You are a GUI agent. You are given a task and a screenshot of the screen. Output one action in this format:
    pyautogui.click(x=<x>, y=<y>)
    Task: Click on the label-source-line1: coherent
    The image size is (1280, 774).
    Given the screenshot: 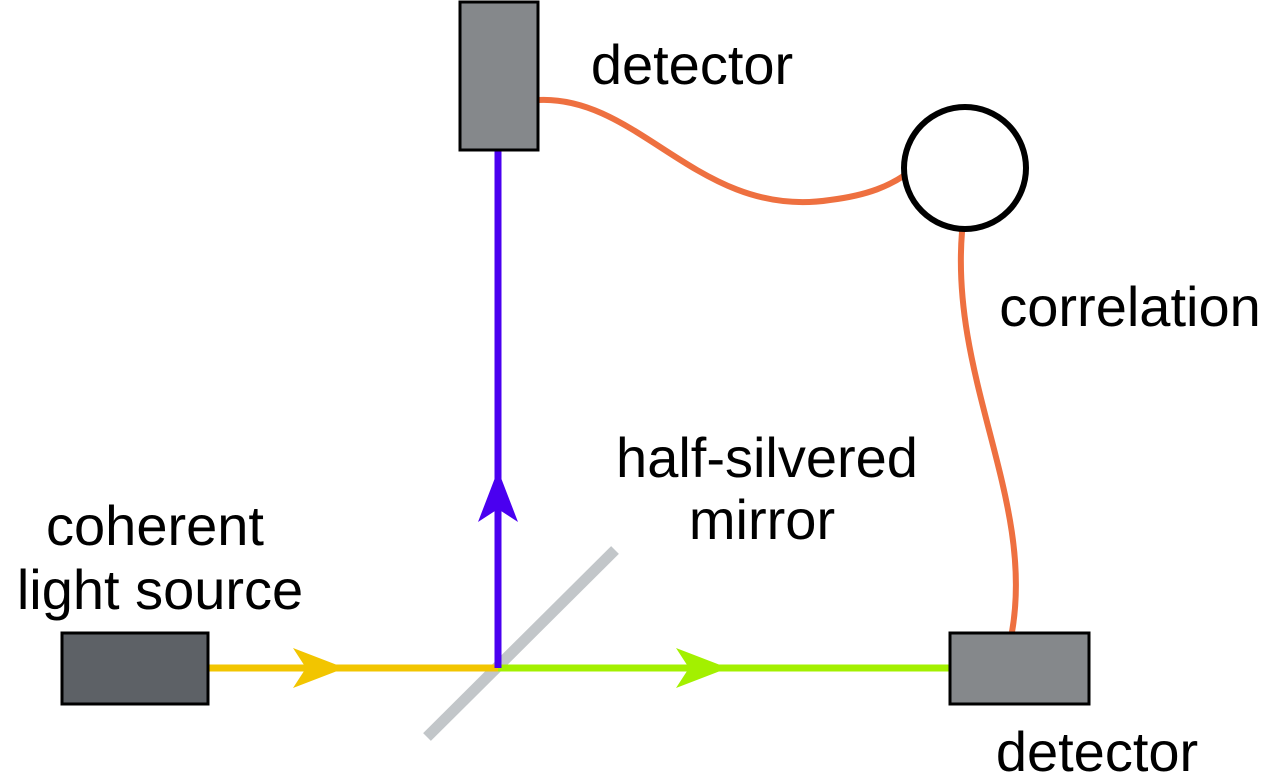 What is the action you would take?
    pyautogui.click(x=155, y=525)
    